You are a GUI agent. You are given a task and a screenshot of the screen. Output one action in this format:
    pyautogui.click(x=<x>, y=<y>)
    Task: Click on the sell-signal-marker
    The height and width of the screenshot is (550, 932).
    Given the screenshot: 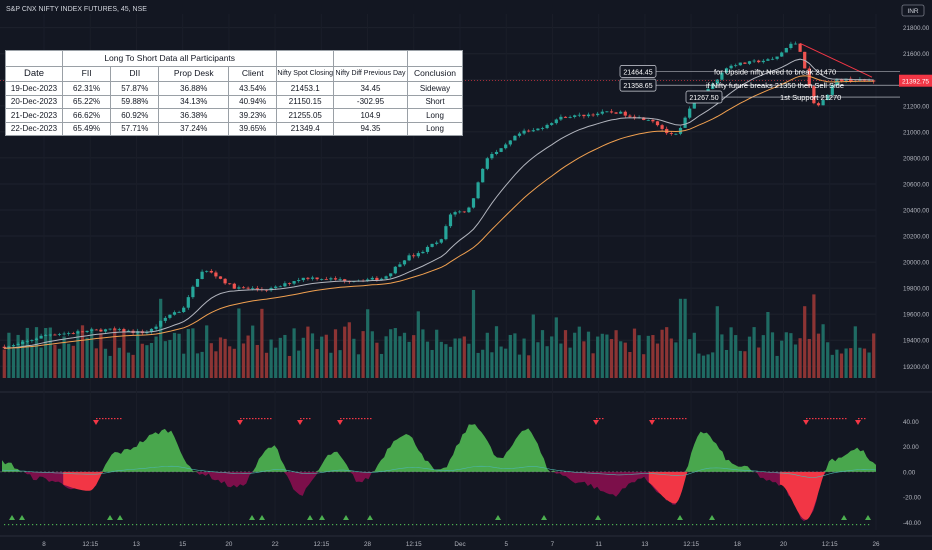 What is the action you would take?
    pyautogui.click(x=806, y=422)
    